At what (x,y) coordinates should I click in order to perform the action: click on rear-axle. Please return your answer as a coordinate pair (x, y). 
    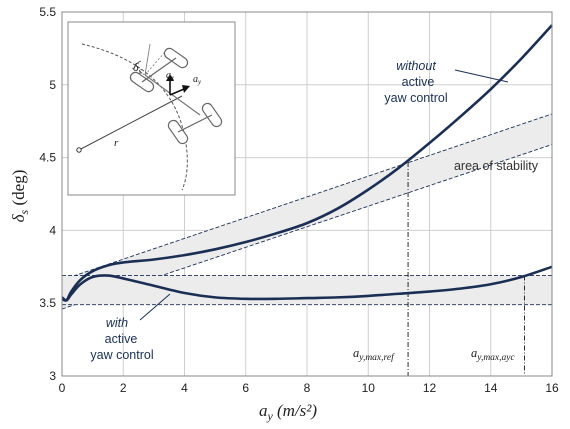
    Looking at the image, I should click on (195, 123).